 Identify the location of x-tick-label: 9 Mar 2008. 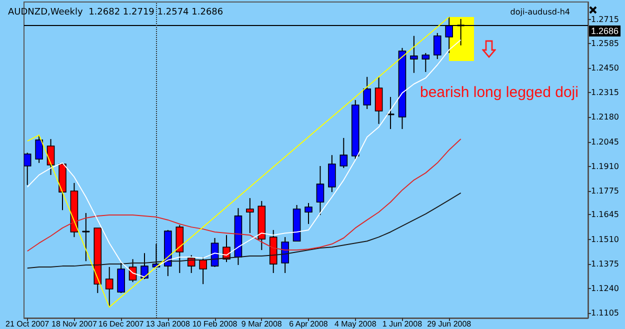
(261, 324).